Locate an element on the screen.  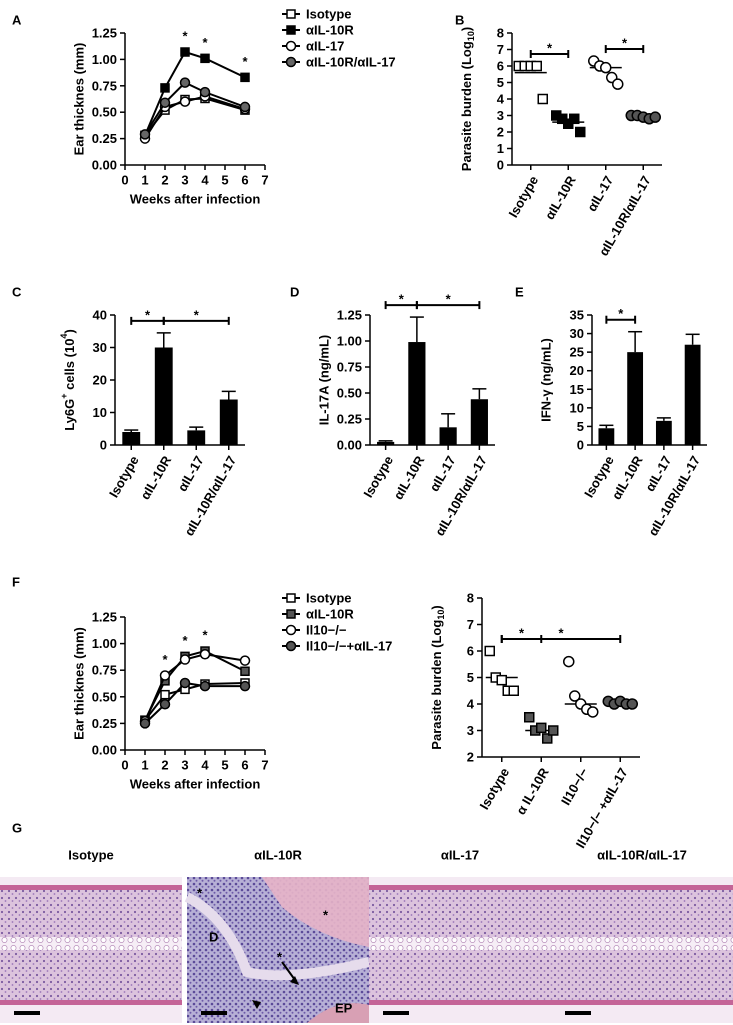
legend-label: αIL-10R is located at coordinates (330, 30).